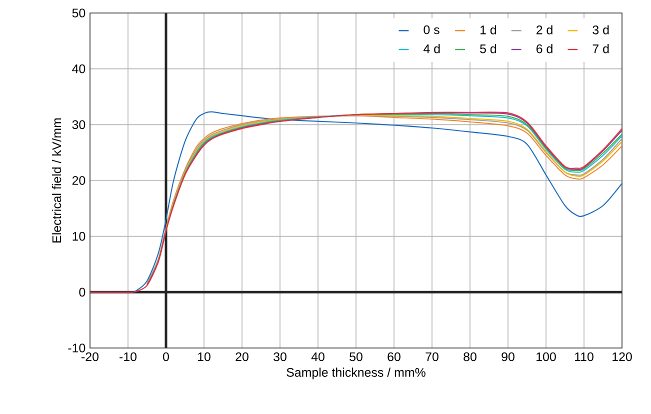 This screenshot has width=651, height=414. Describe the element at coordinates (432, 29) in the screenshot. I see `legend-label: 0 s` at that location.